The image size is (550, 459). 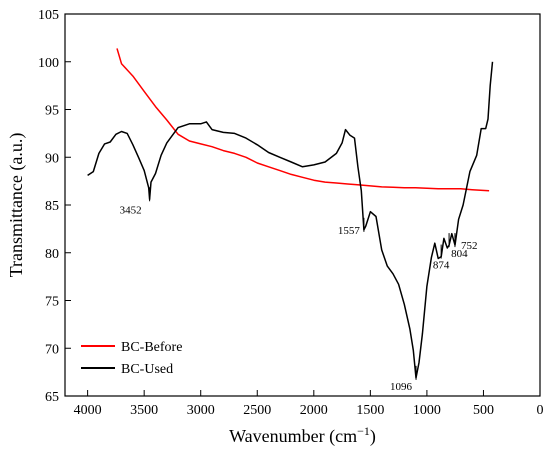 I want to click on annotation-label: 804, so click(x=459, y=254).